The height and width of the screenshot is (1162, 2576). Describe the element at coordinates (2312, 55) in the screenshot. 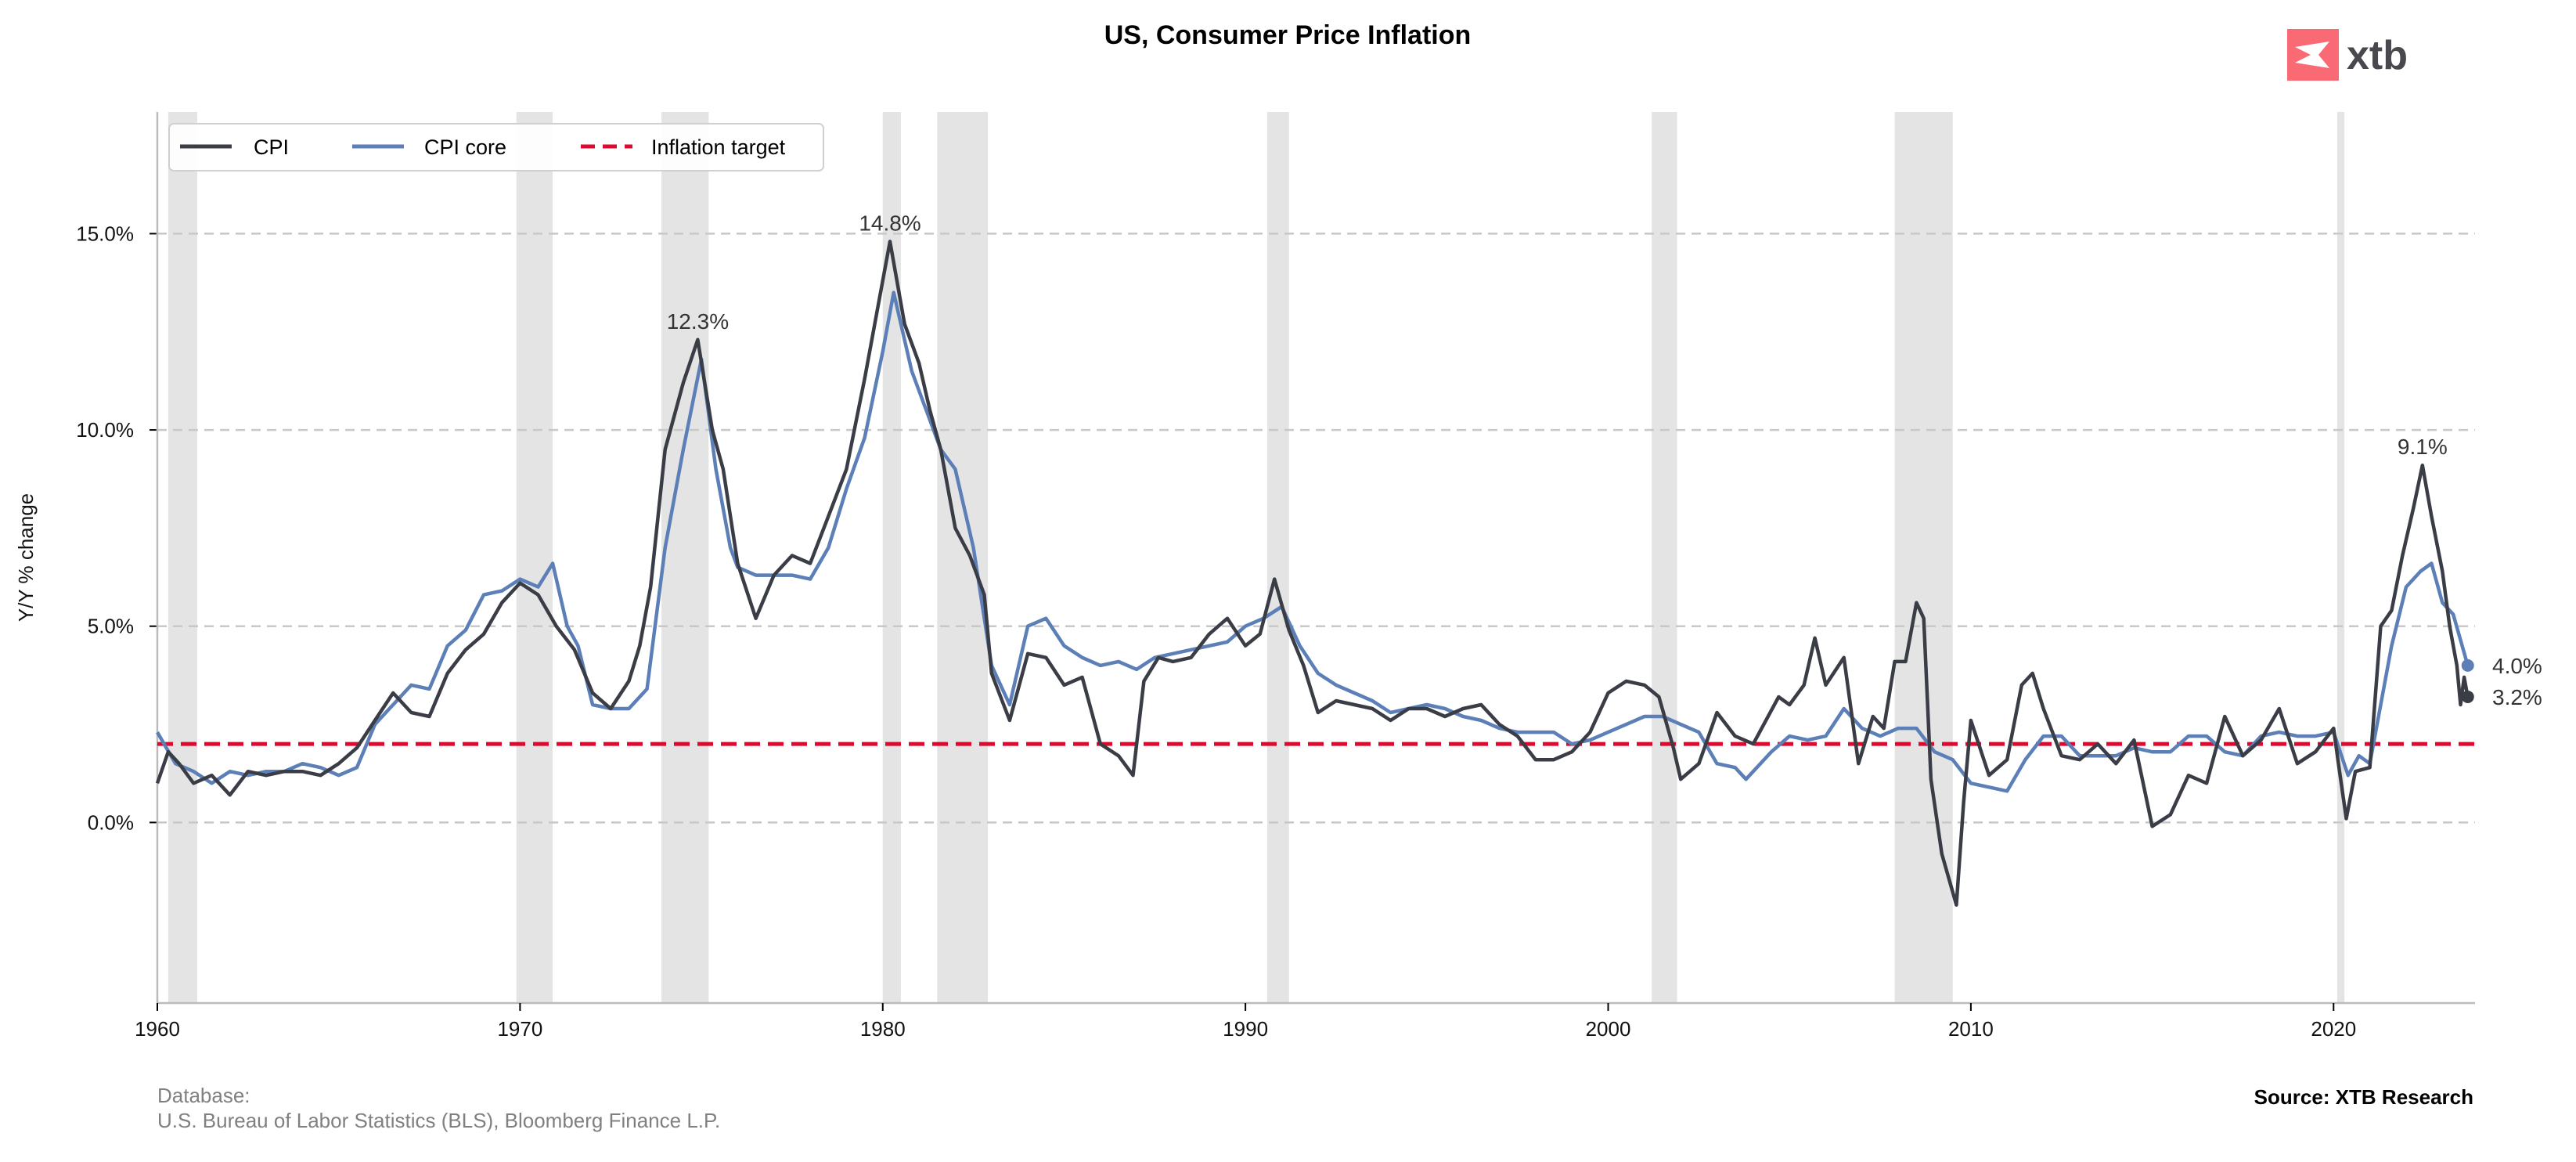

I see `logo-x-icon` at that location.